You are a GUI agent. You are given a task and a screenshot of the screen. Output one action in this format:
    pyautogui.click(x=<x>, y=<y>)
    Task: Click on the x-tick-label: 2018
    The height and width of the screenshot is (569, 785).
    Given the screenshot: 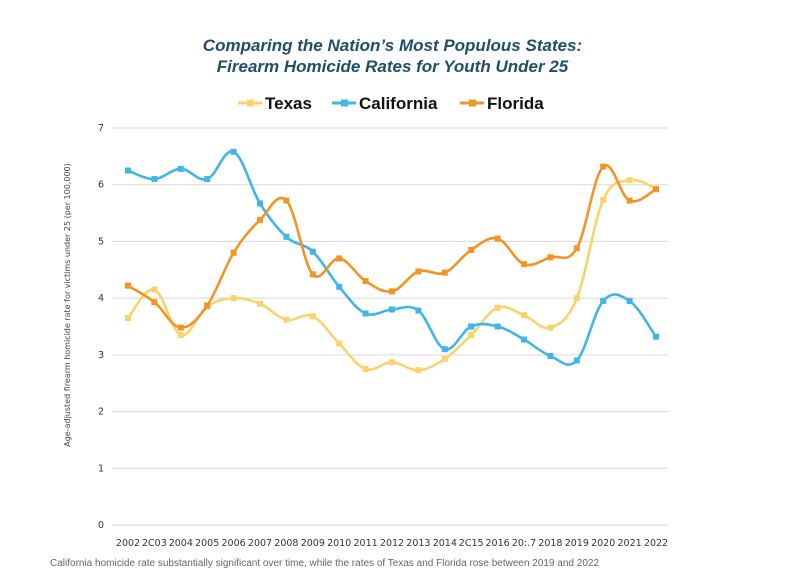 What is the action you would take?
    pyautogui.click(x=550, y=543)
    